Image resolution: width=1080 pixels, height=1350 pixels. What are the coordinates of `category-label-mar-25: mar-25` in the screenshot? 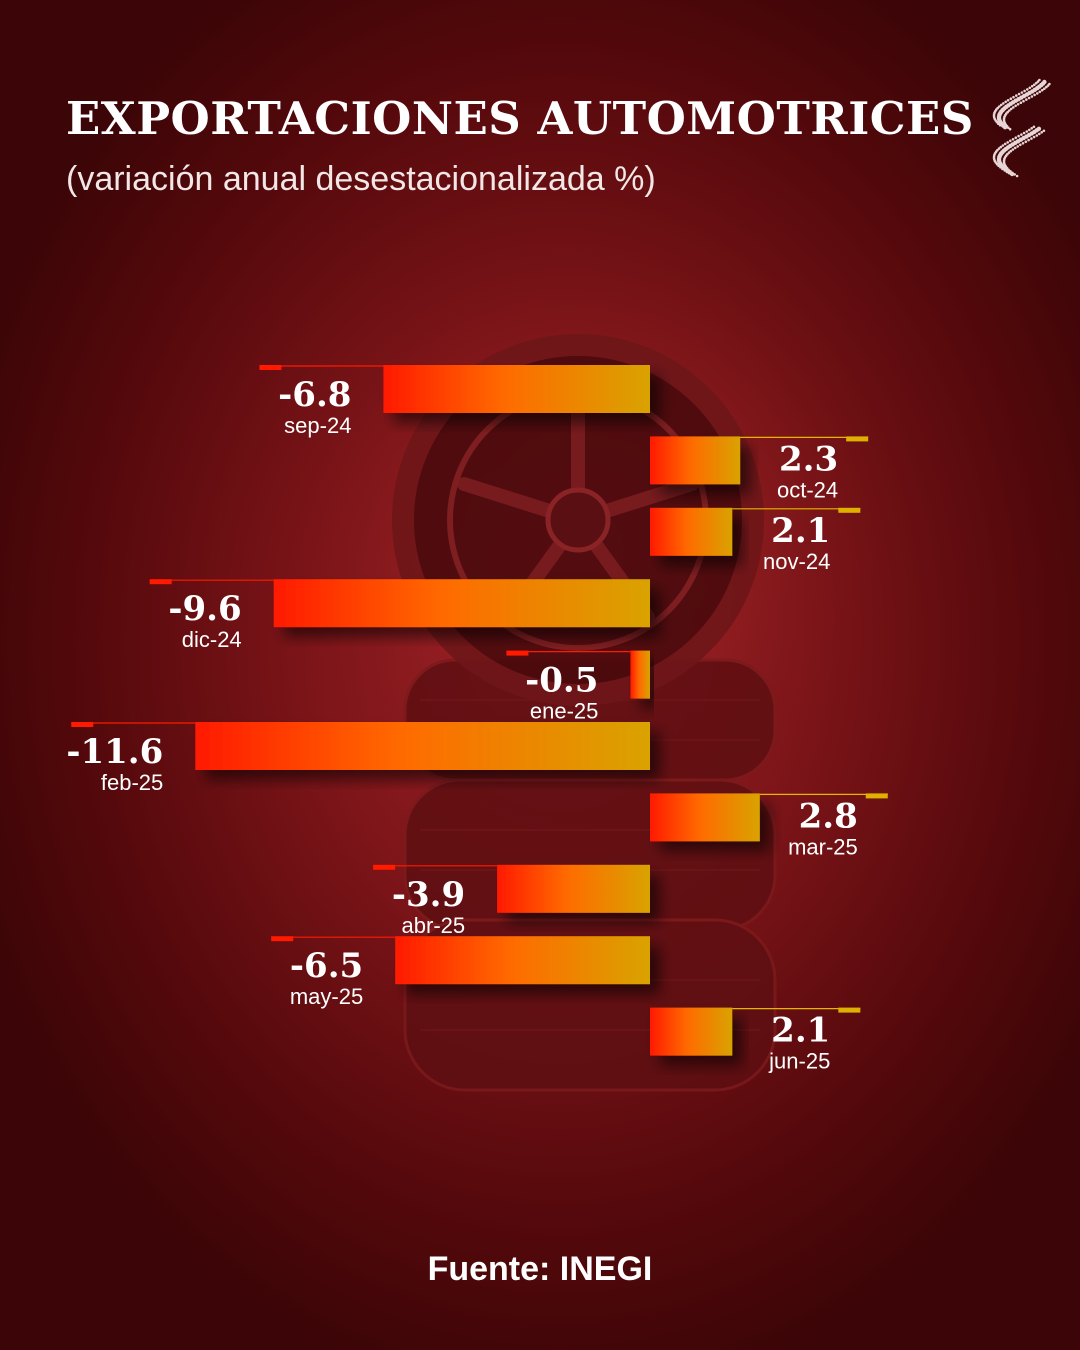 It's located at (823, 846).